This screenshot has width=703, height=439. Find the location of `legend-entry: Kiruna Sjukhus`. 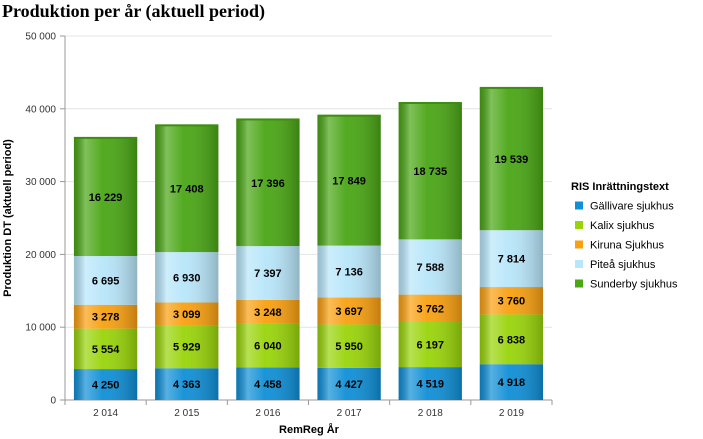

legend-entry: Kiruna Sjukhus is located at coordinates (627, 246).